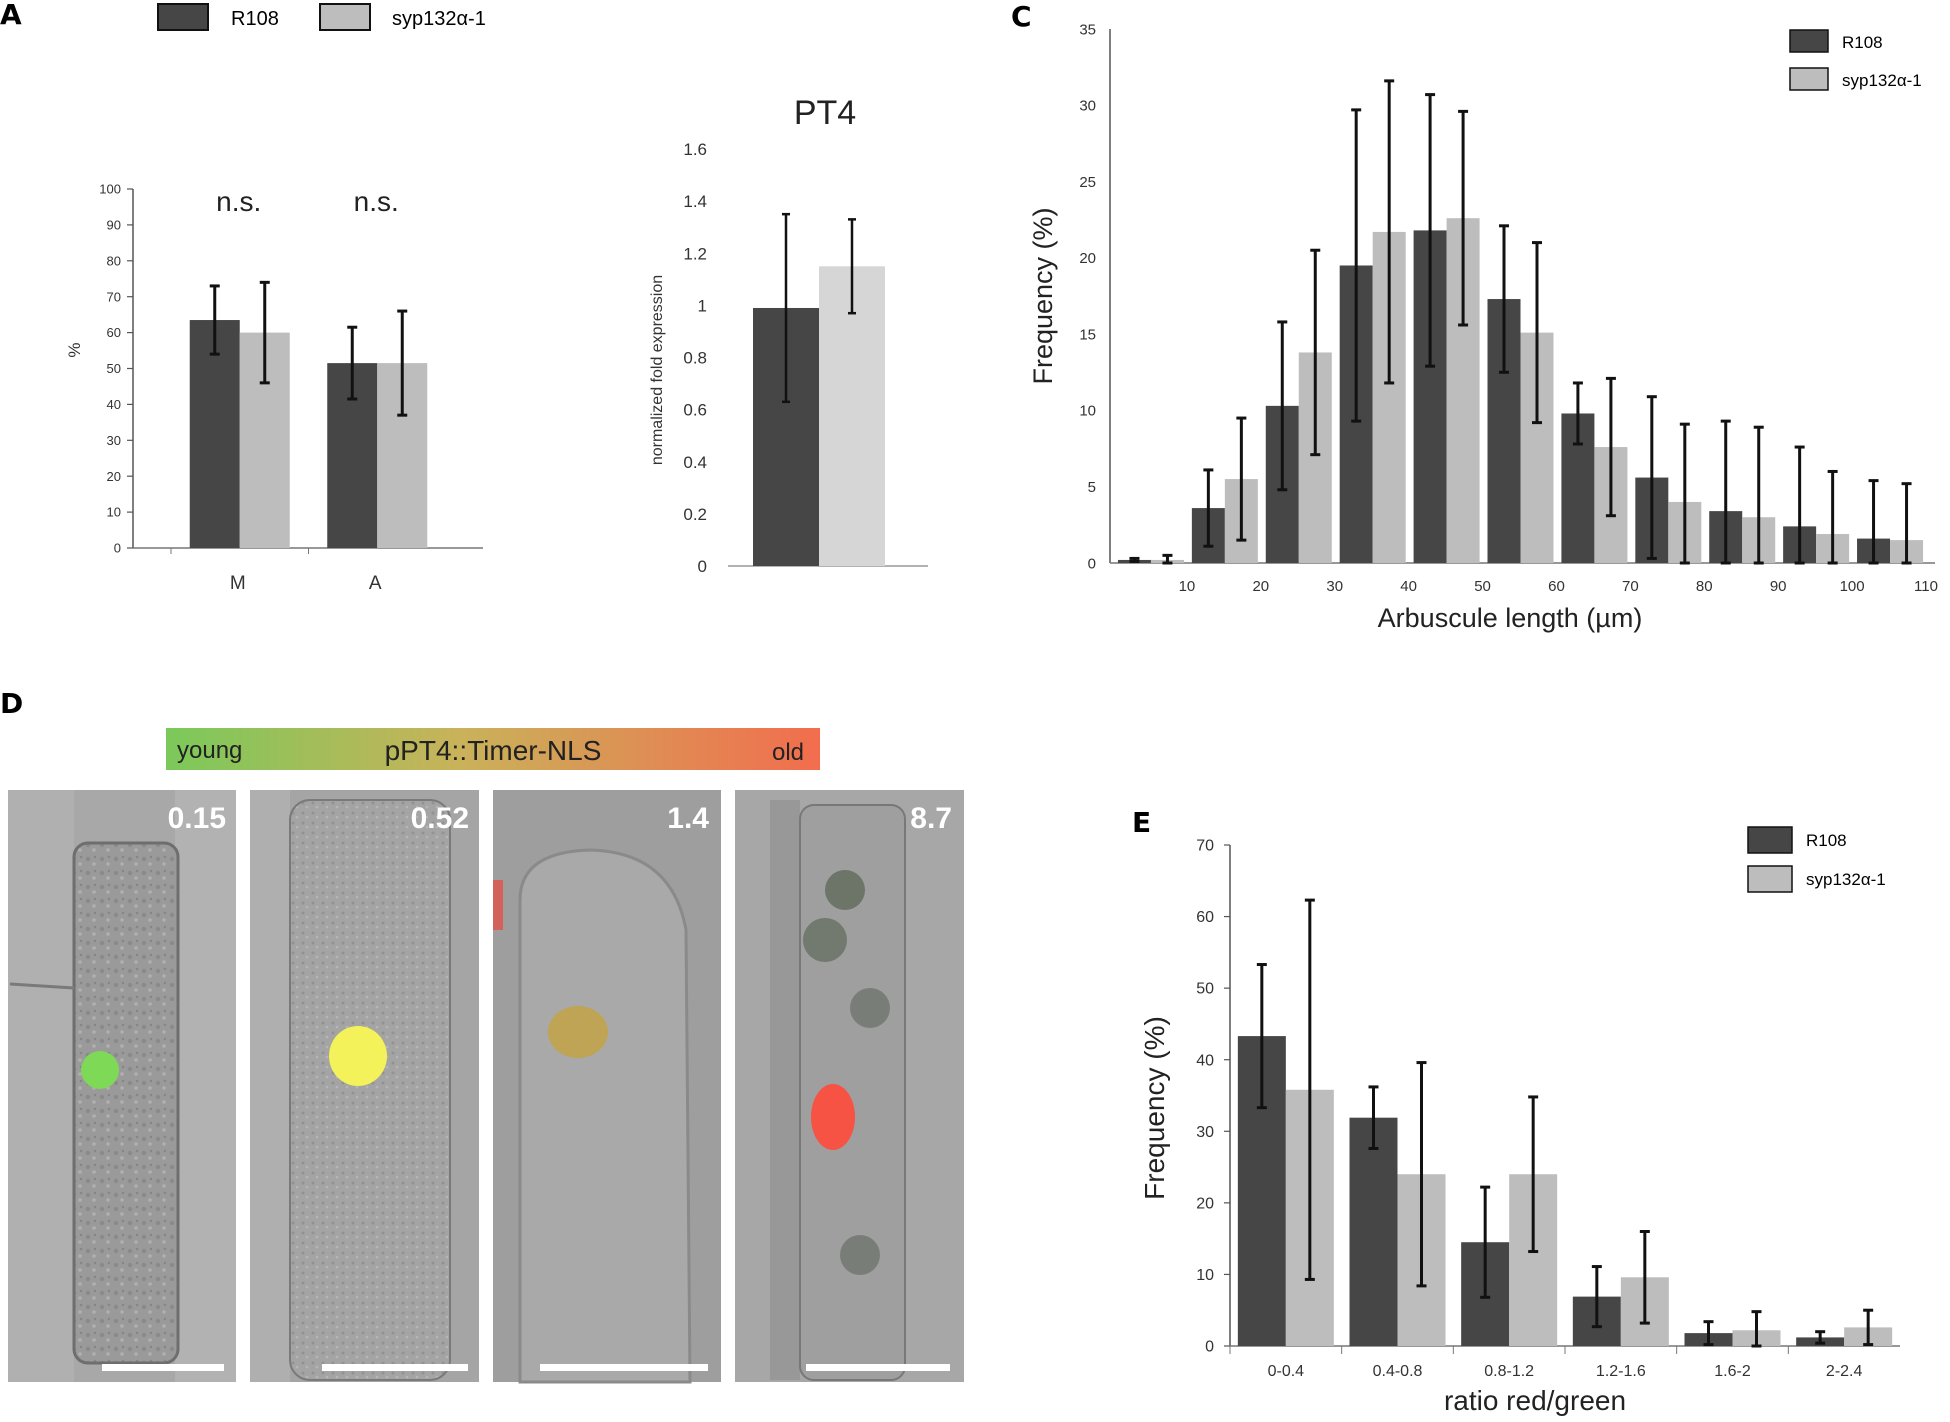 This screenshot has height=1422, width=1950. I want to click on y-tick-label: 1.2, so click(695, 253).